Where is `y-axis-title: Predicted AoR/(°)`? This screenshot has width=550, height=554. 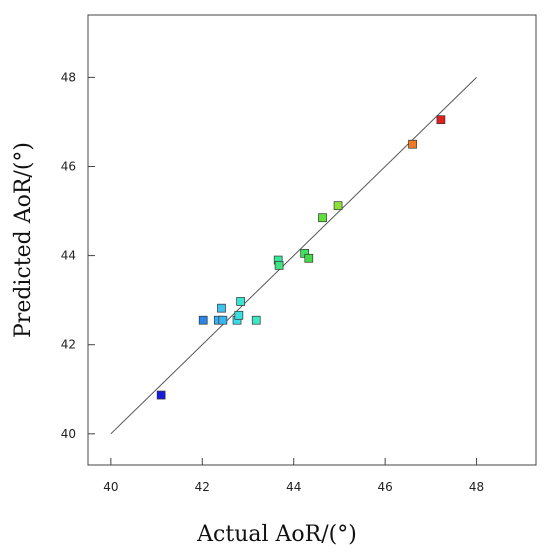
y-axis-title: Predicted AoR/(°) is located at coordinates (23, 240).